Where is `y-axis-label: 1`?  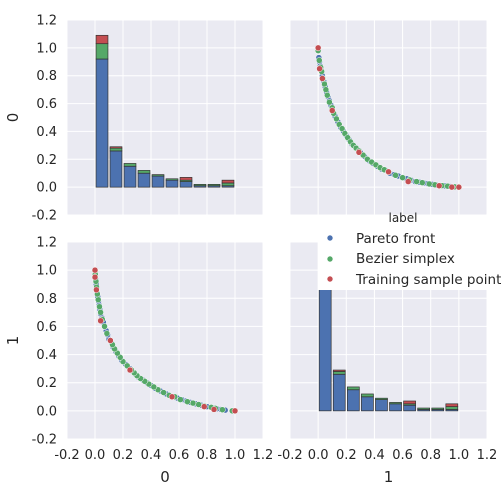
y-axis-label: 1 is located at coordinates (13, 341).